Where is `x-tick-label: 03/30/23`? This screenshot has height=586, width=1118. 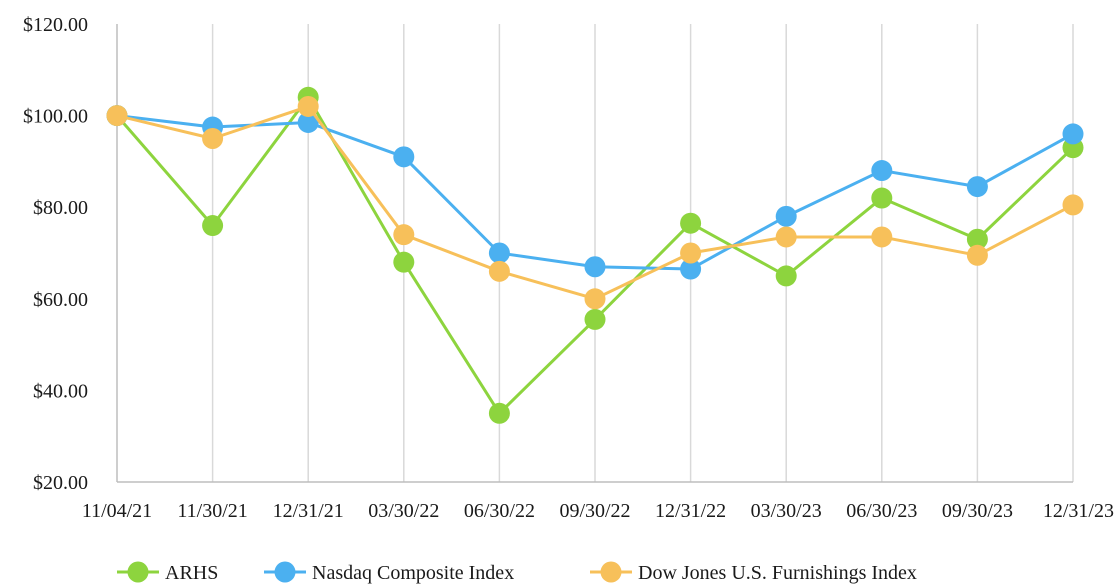 x-tick-label: 03/30/23 is located at coordinates (786, 511).